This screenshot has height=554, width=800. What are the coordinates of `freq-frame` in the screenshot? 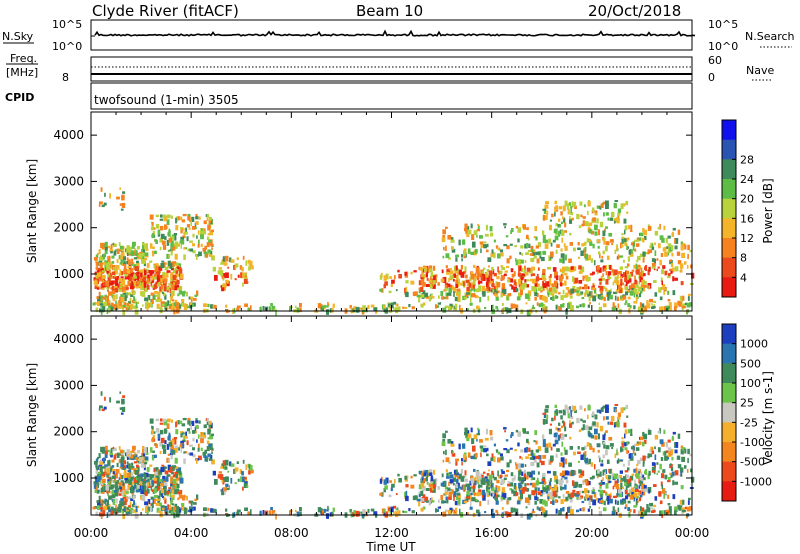 It's located at (391, 69).